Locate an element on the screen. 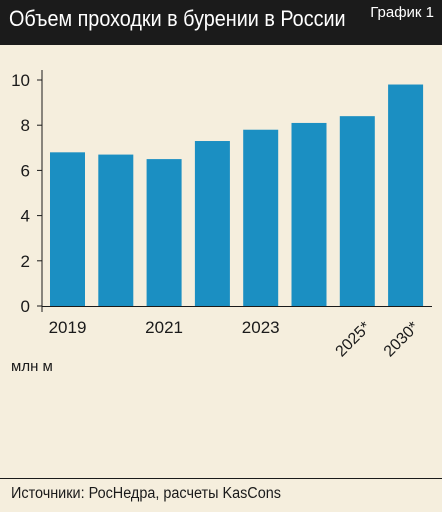 Image resolution: width=442 pixels, height=512 pixels. x-tick-label: 2030* is located at coordinates (402, 340).